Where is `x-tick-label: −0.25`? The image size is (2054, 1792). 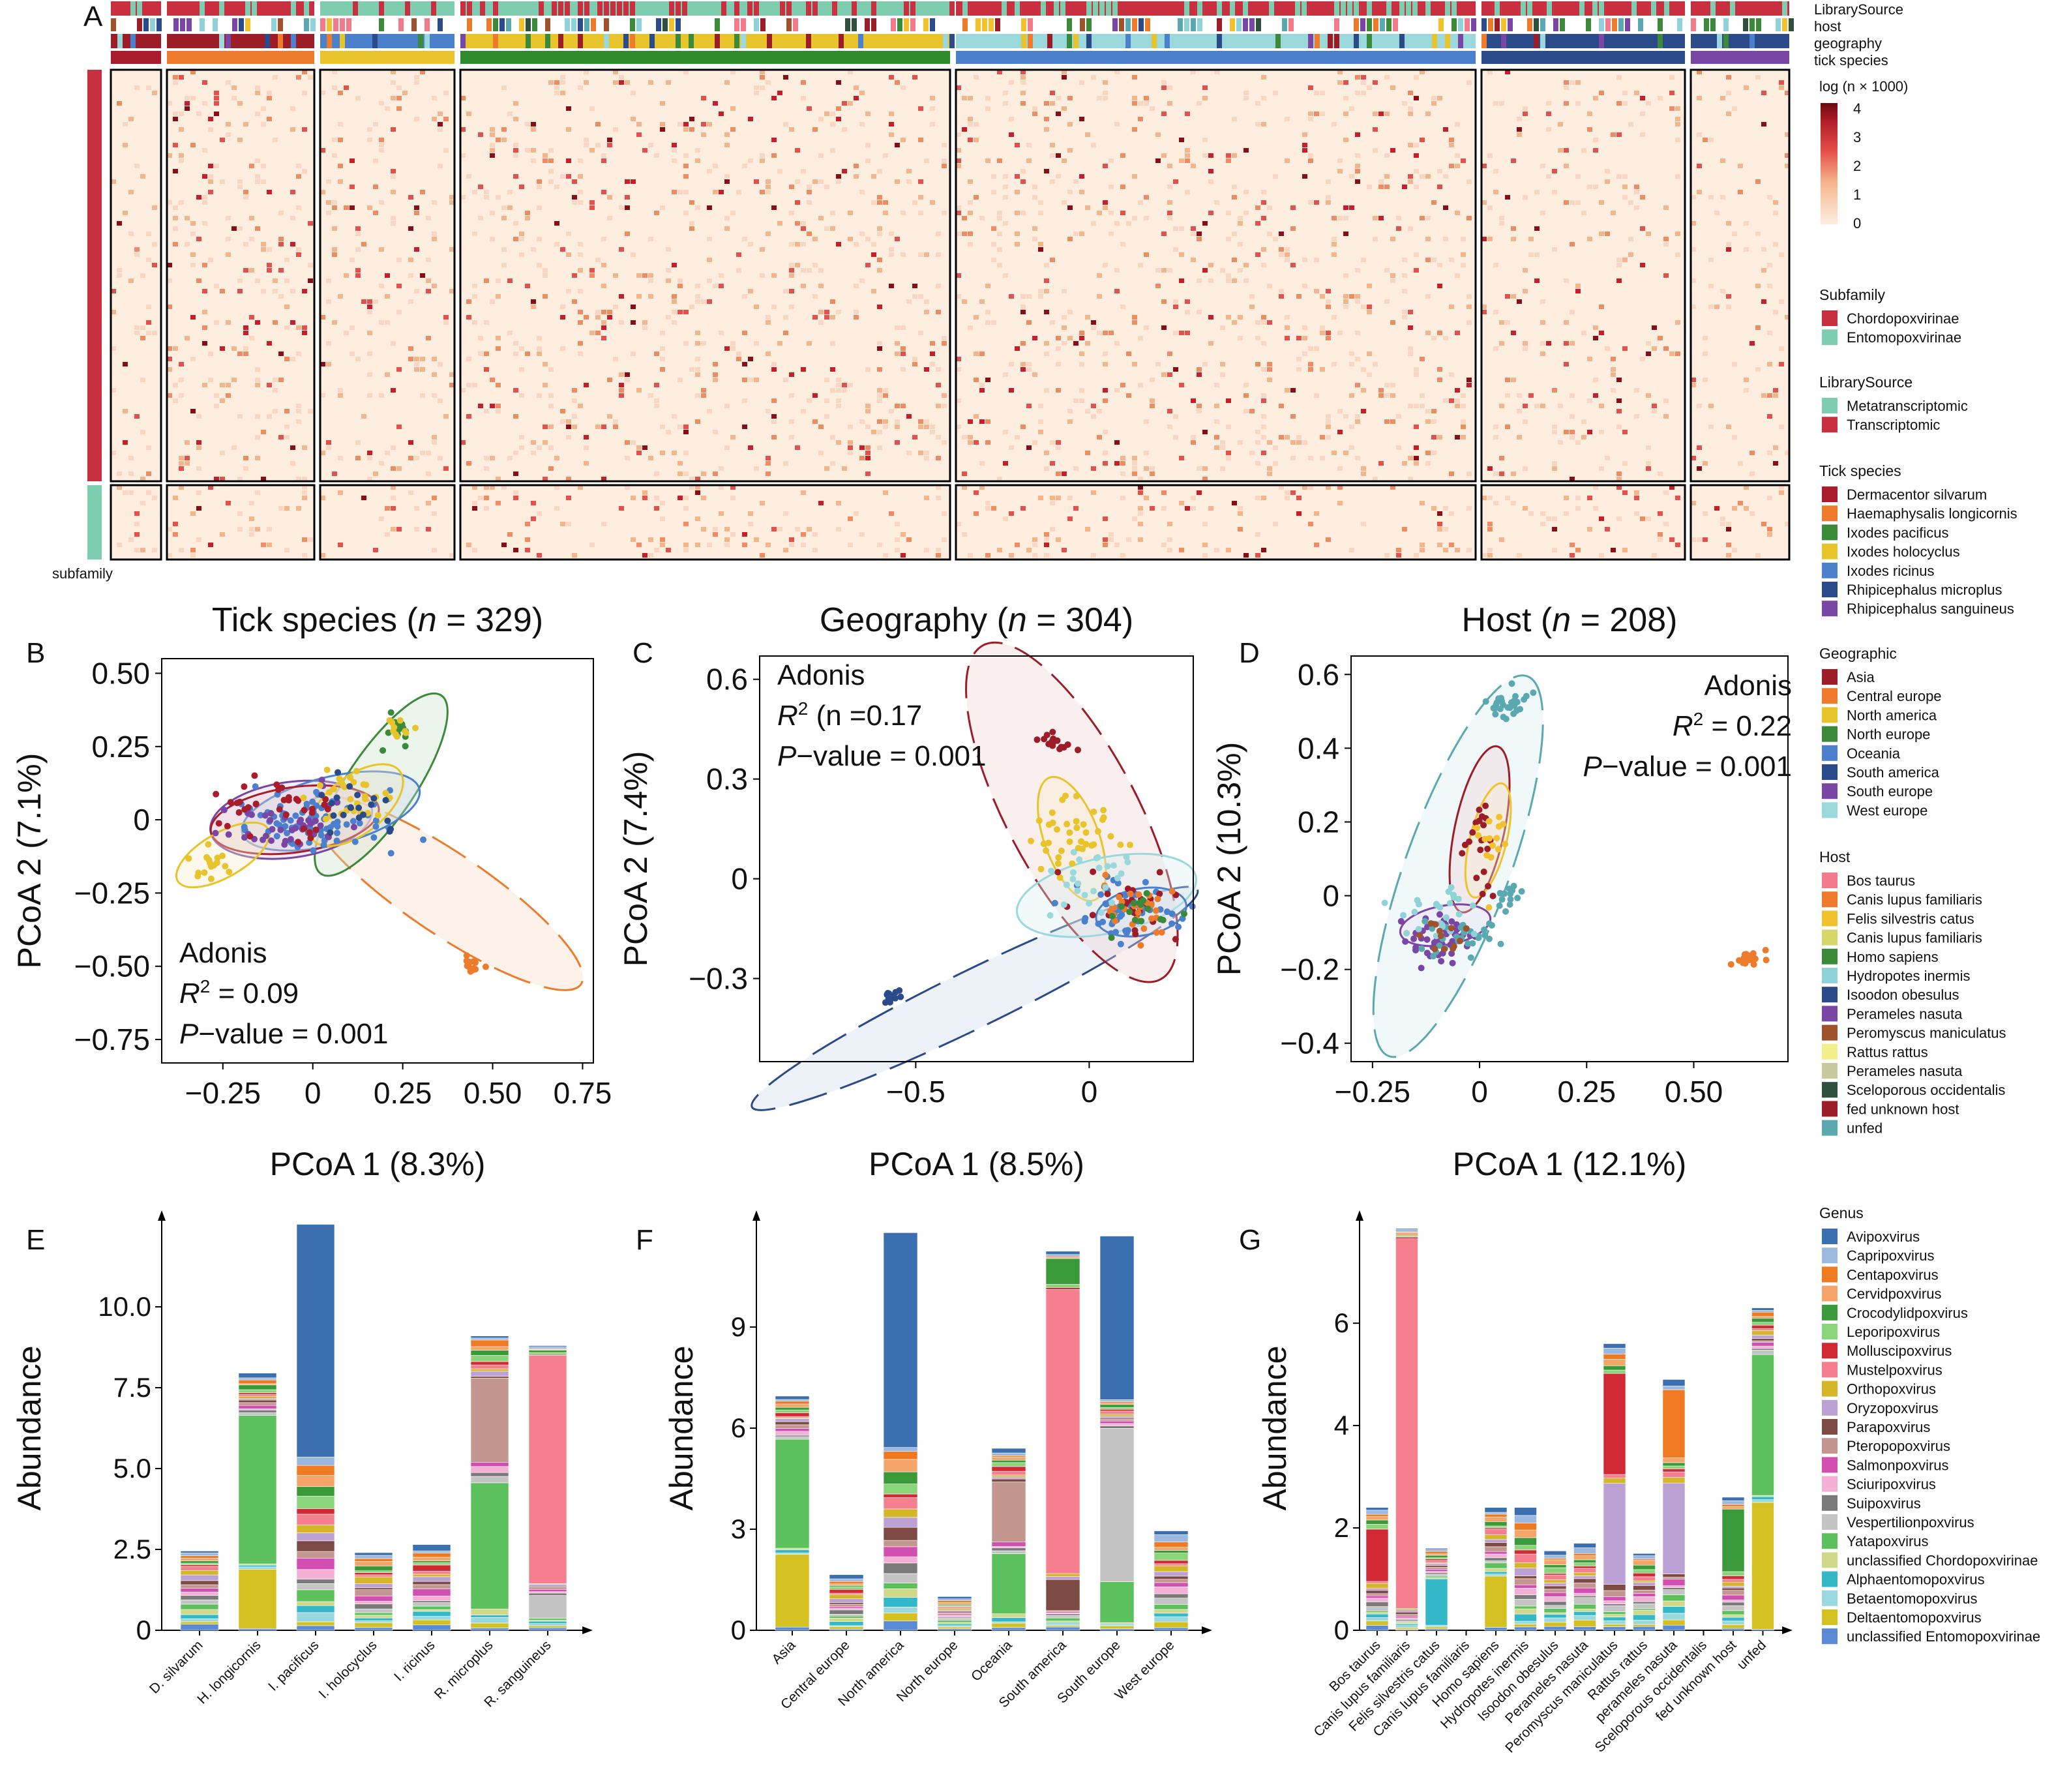
x-tick-label: −0.25 is located at coordinates (1372, 1092).